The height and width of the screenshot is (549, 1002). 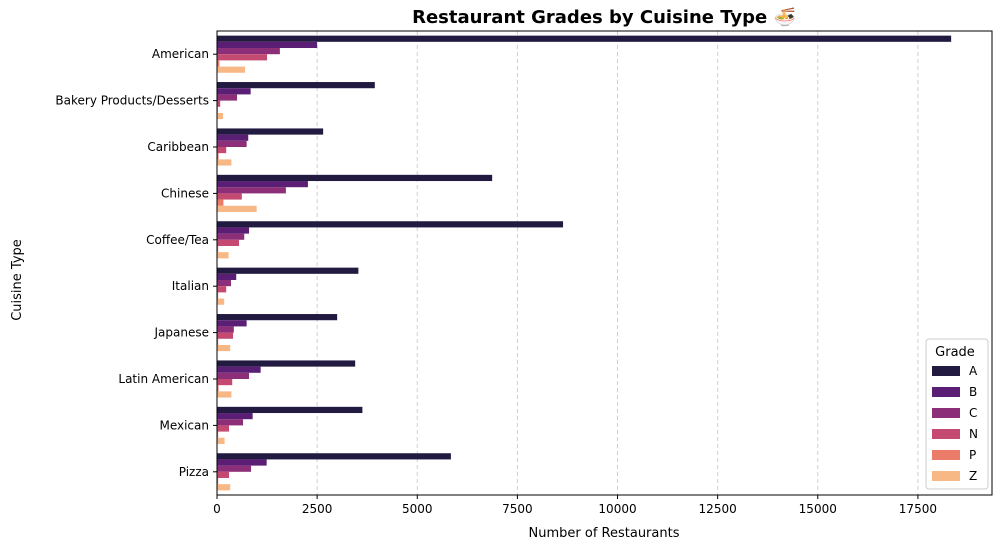 I want to click on y-tick-label: Pizza, so click(x=194, y=472).